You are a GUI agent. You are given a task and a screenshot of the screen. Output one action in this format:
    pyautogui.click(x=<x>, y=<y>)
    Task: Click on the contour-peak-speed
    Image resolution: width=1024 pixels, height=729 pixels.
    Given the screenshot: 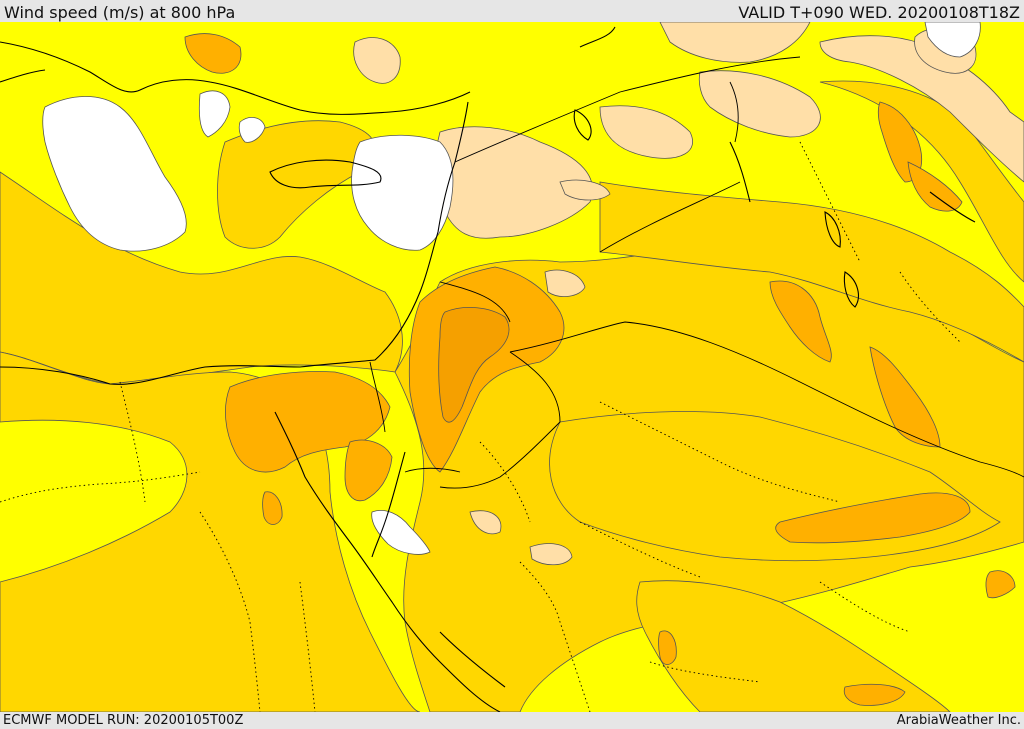 What is the action you would take?
    pyautogui.click(x=474, y=365)
    